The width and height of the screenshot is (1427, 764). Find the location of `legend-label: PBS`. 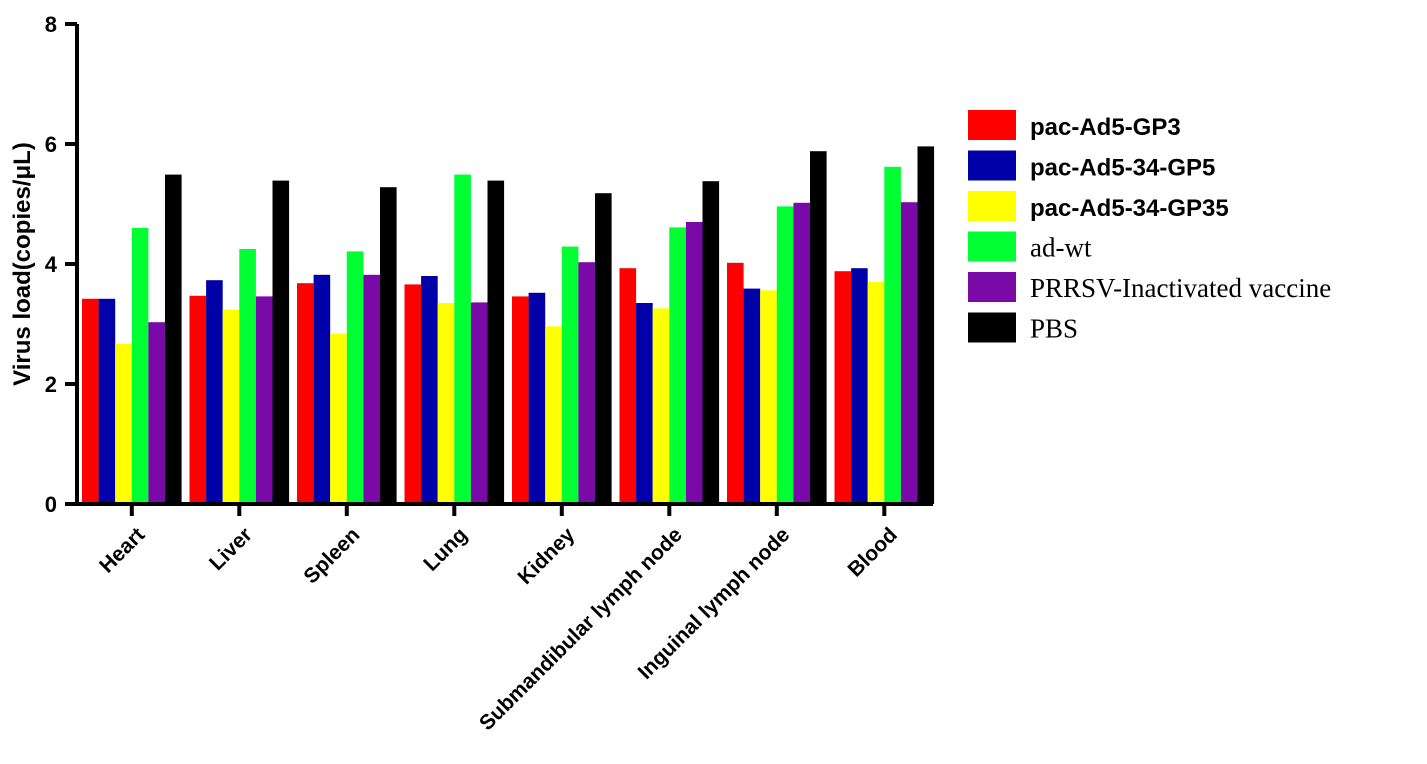

legend-label: PBS is located at coordinates (1054, 329).